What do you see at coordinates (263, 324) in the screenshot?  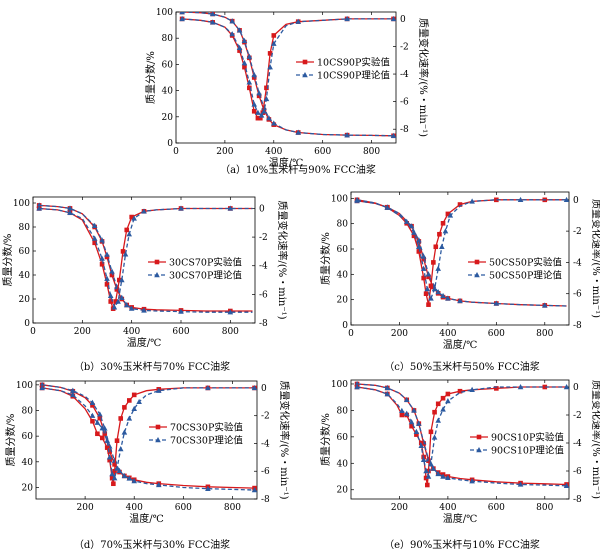 I see `y2-tick-label: -8` at bounding box center [263, 324].